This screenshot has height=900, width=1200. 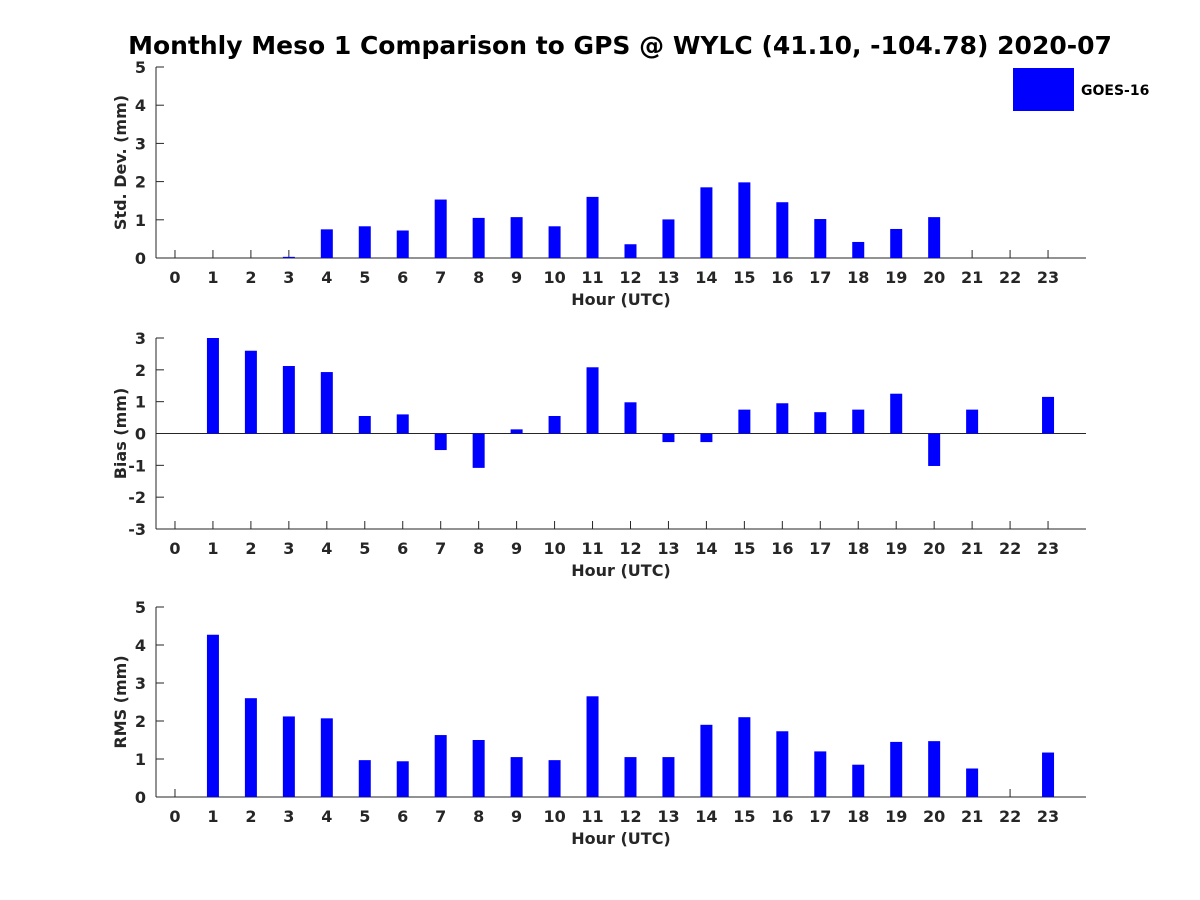 I want to click on y-axis-label: RMS (mm), so click(x=120, y=701).